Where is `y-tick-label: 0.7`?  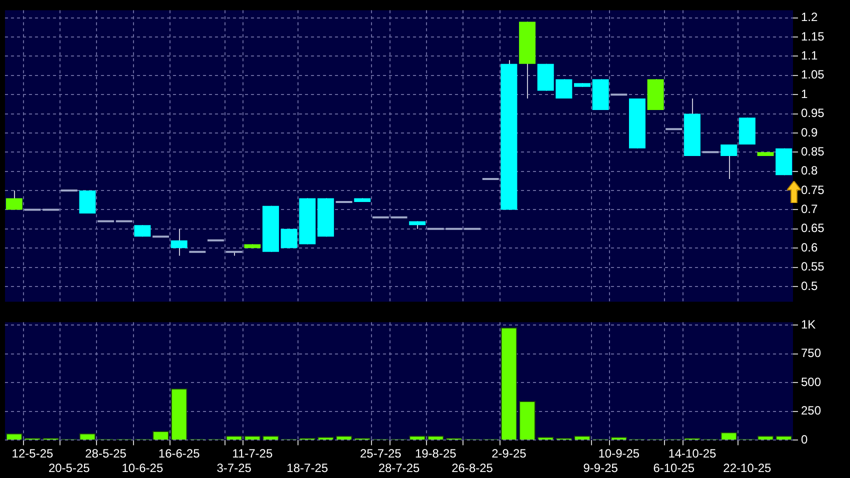
y-tick-label: 0.7 is located at coordinates (809, 209).